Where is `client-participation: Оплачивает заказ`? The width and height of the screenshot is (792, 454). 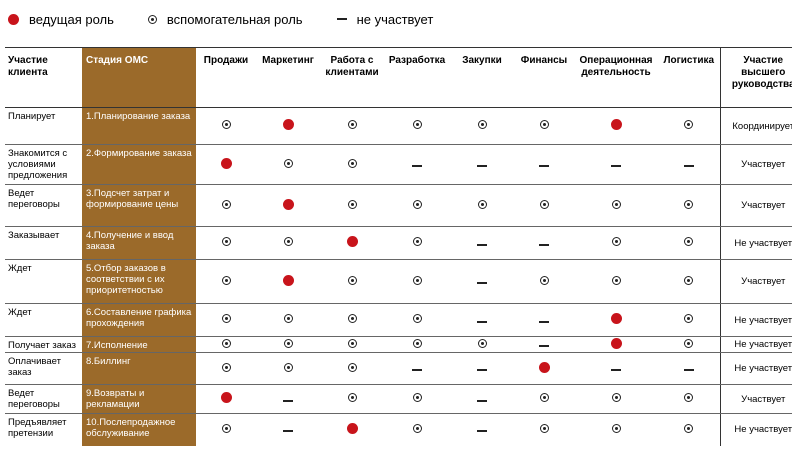
client-participation: Оплачивает заказ is located at coordinates (43, 368).